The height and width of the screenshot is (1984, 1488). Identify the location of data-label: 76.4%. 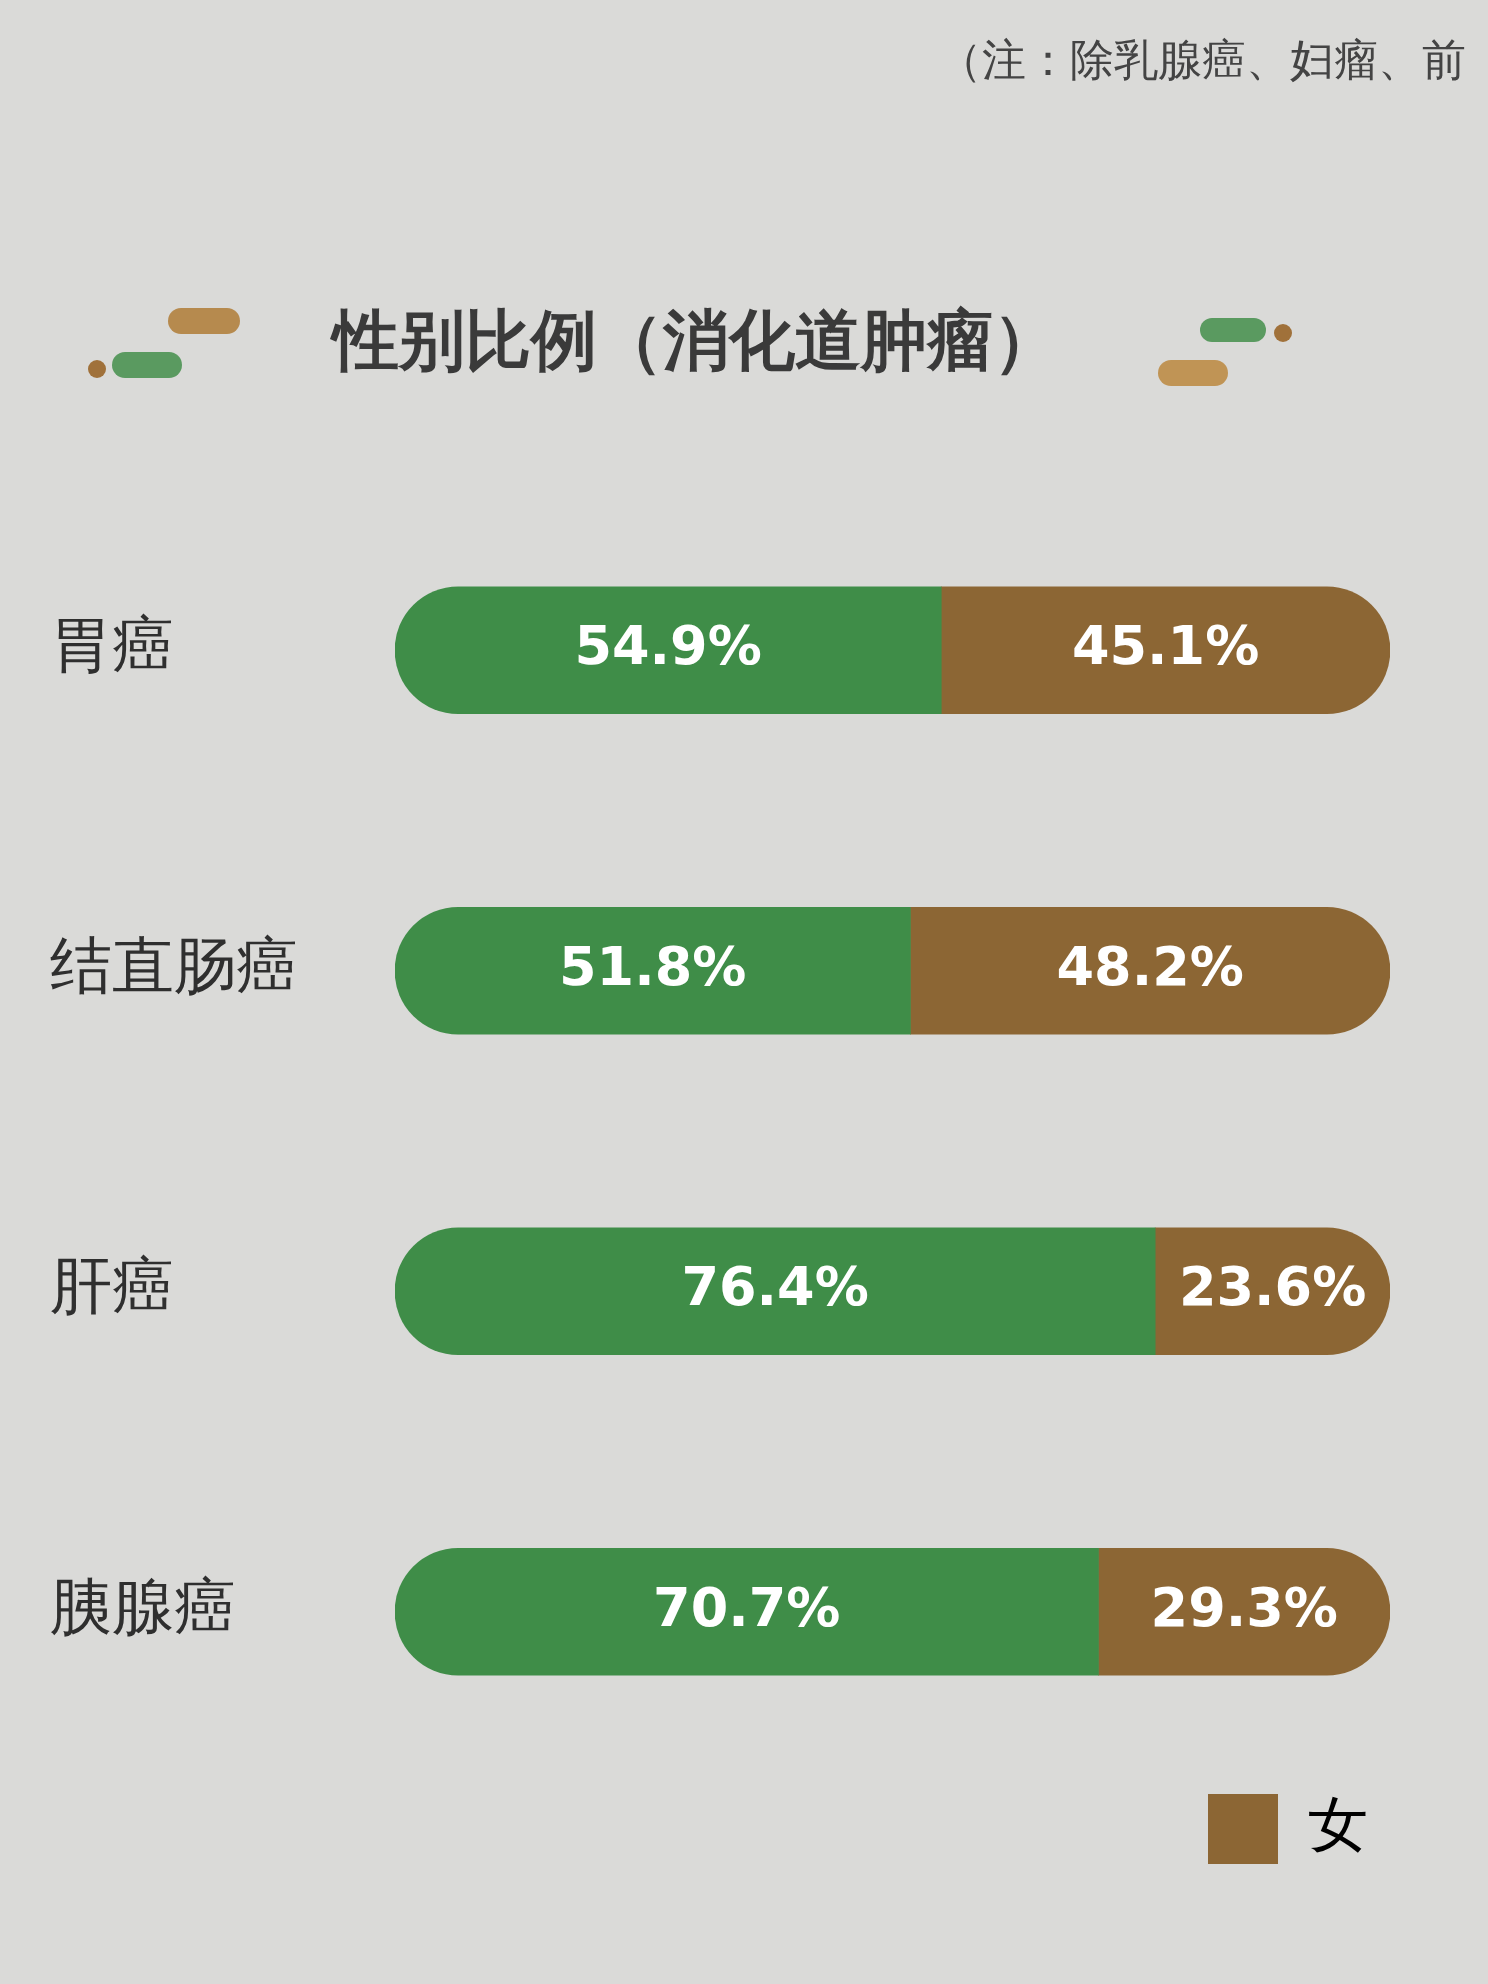
(775, 1287).